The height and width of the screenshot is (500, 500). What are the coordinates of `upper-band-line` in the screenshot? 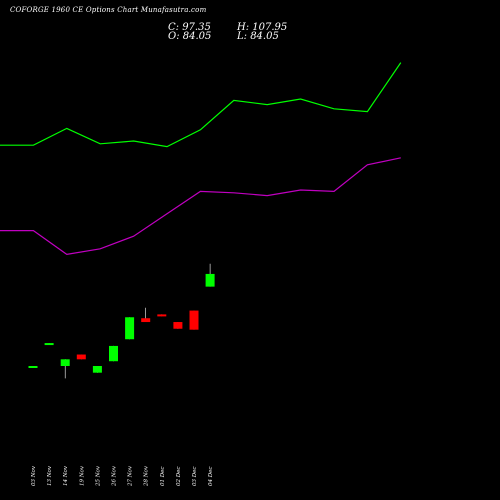 It's located at (201, 105).